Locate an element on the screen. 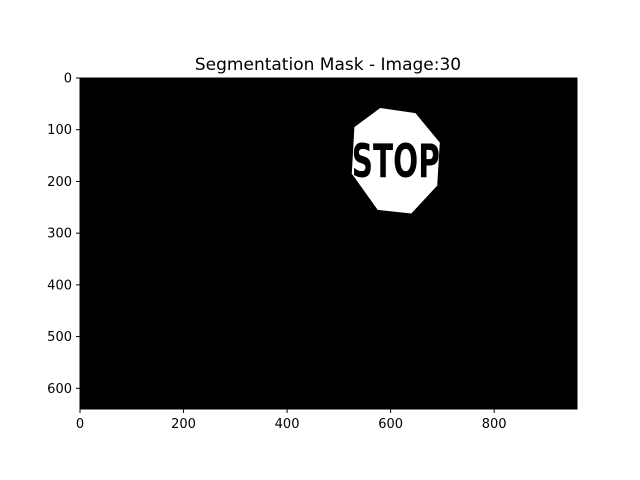  y-axis: 0 100 200 300 400 500 600 is located at coordinates (63, 234).